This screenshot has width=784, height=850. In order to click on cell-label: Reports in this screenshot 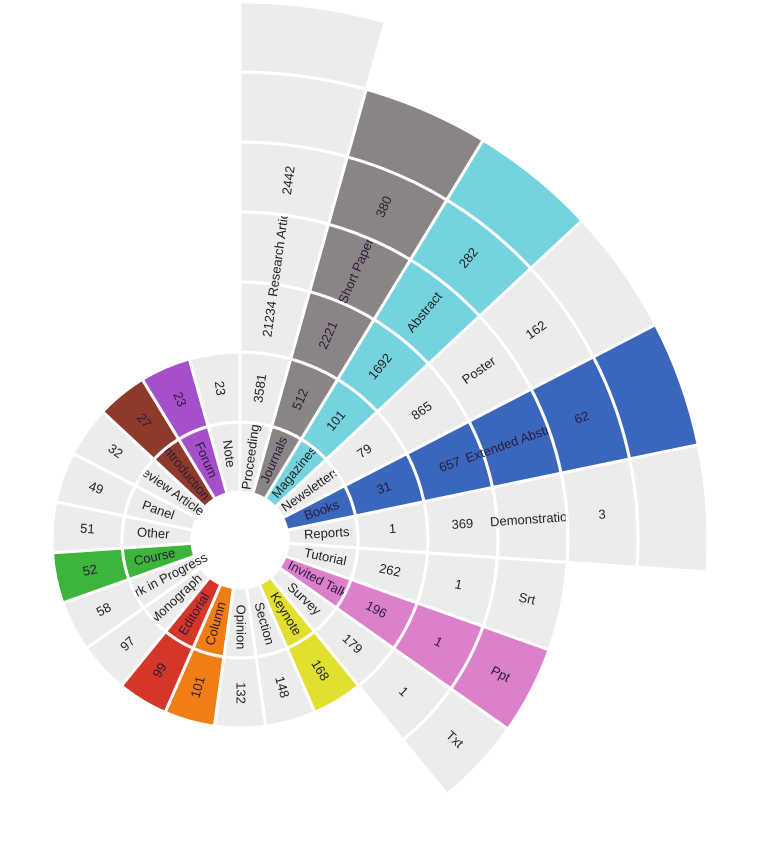, I will do `click(327, 533)`.